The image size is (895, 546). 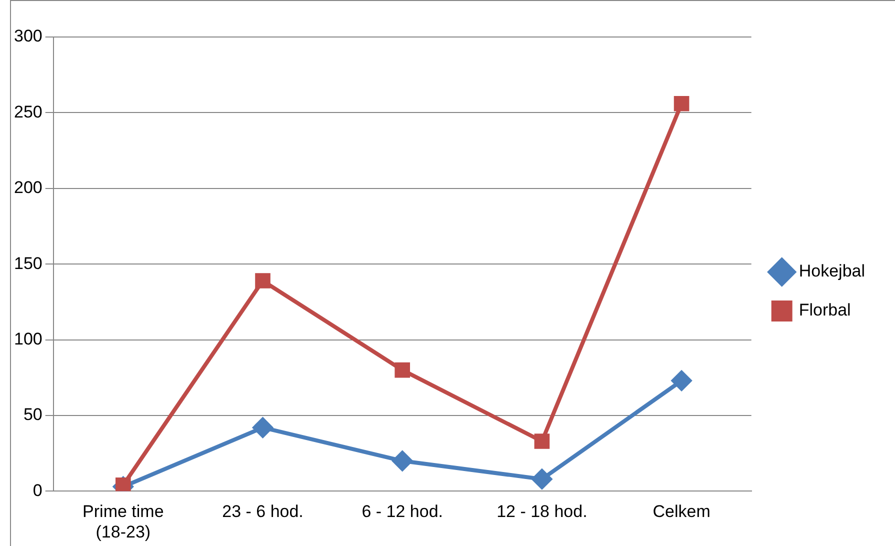 What do you see at coordinates (681, 512) in the screenshot?
I see `x-tick-label: Celkem` at bounding box center [681, 512].